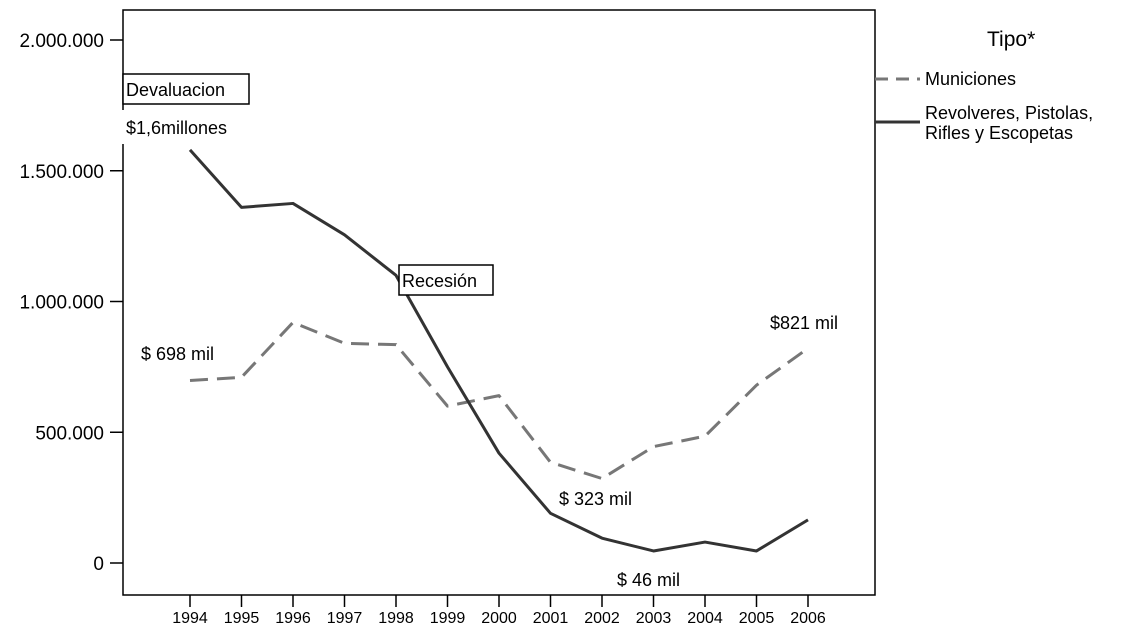  I want to click on recesion-box, so click(446, 280).